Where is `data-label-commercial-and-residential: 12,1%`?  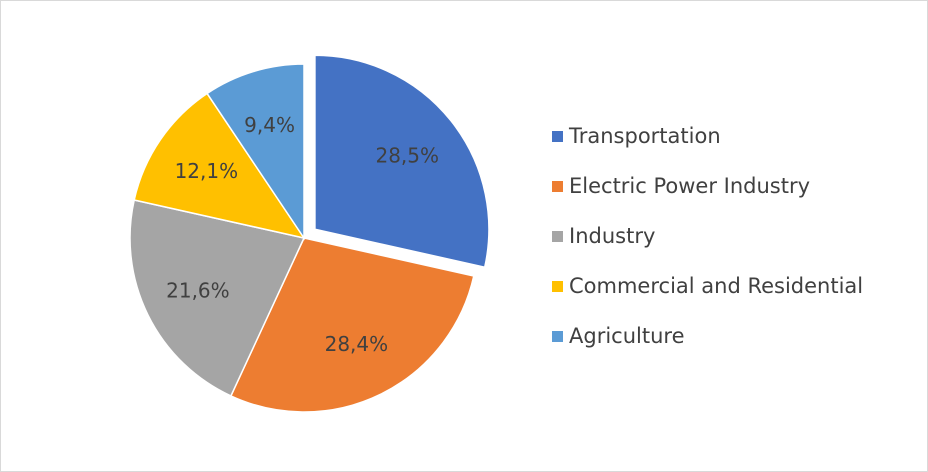 data-label-commercial-and-residential: 12,1% is located at coordinates (207, 171).